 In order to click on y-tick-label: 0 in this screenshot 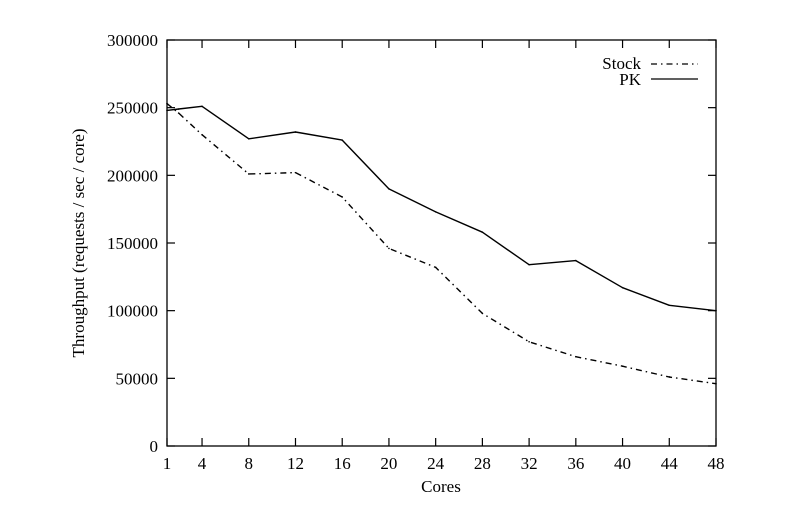, I will do `click(154, 446)`.